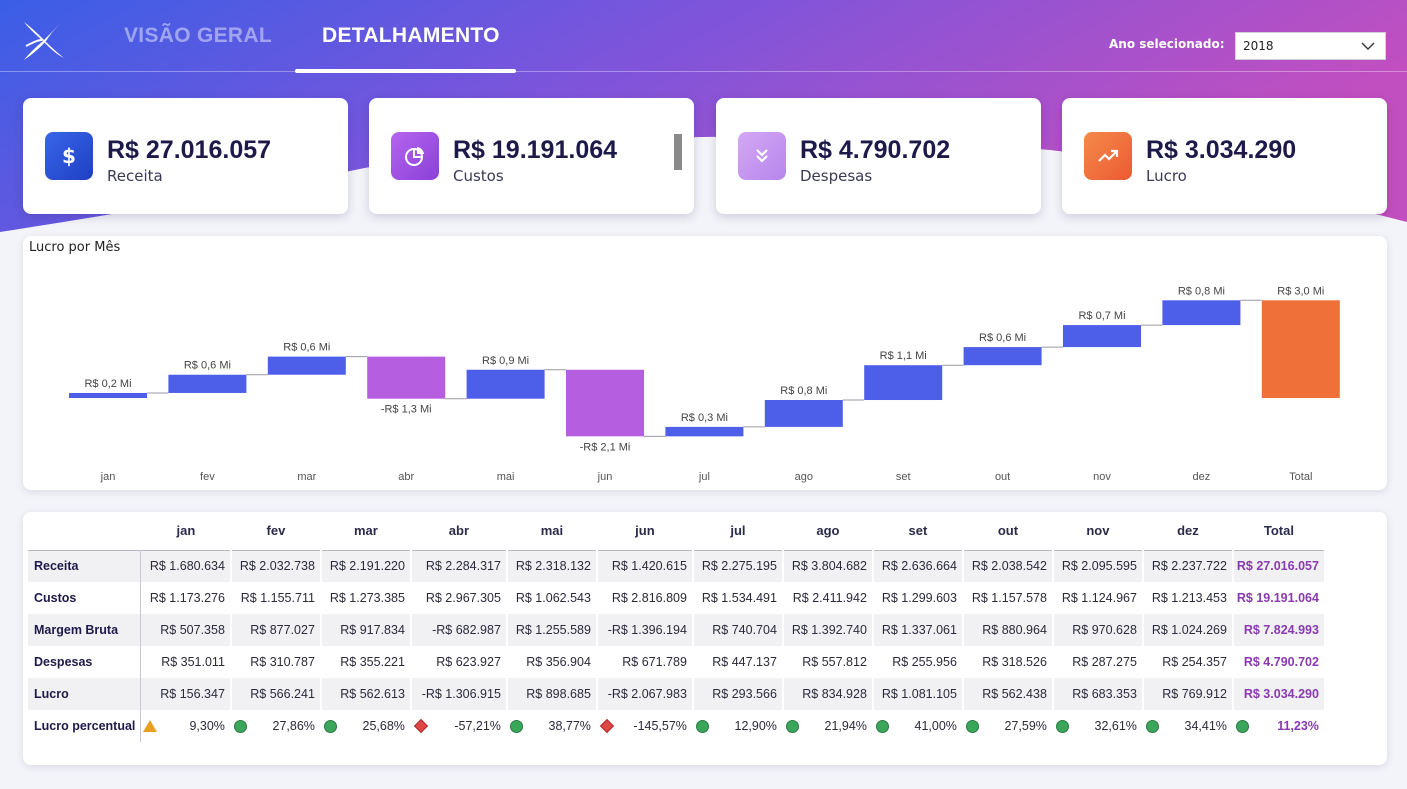  What do you see at coordinates (276, 694) in the screenshot?
I see `table-cell: R$ 566.241` at bounding box center [276, 694].